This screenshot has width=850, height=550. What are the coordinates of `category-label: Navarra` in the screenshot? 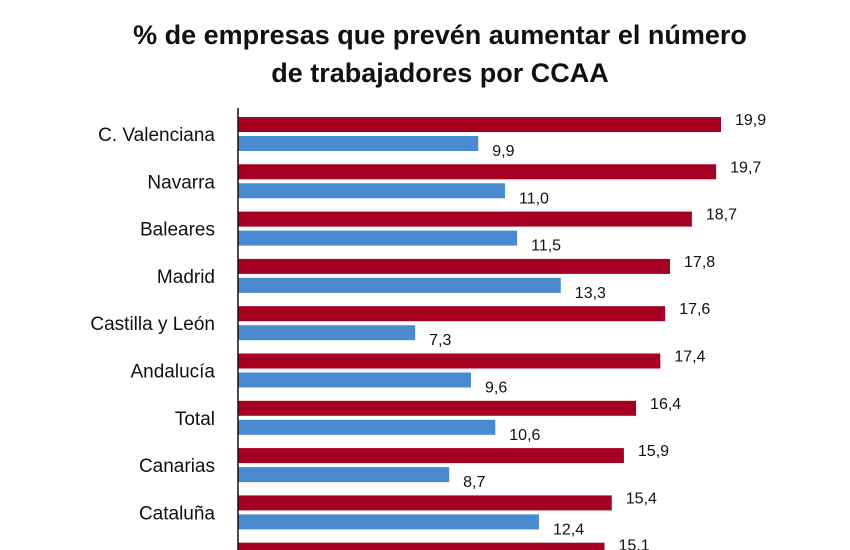 It's located at (181, 182).